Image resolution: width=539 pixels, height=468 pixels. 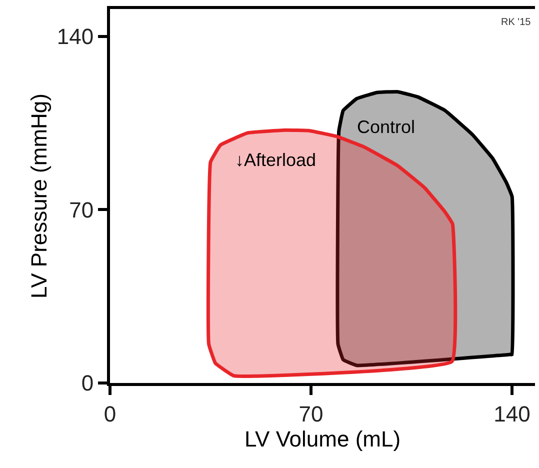 I want to click on y-tick-label: 0, so click(x=87, y=383).